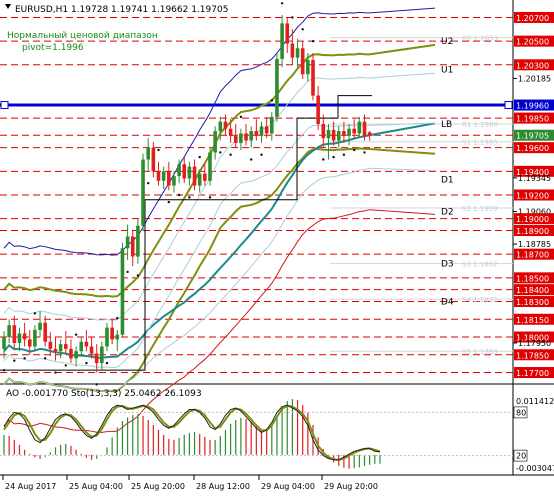  I want to click on price-level-label: 1.18500, so click(532, 278).